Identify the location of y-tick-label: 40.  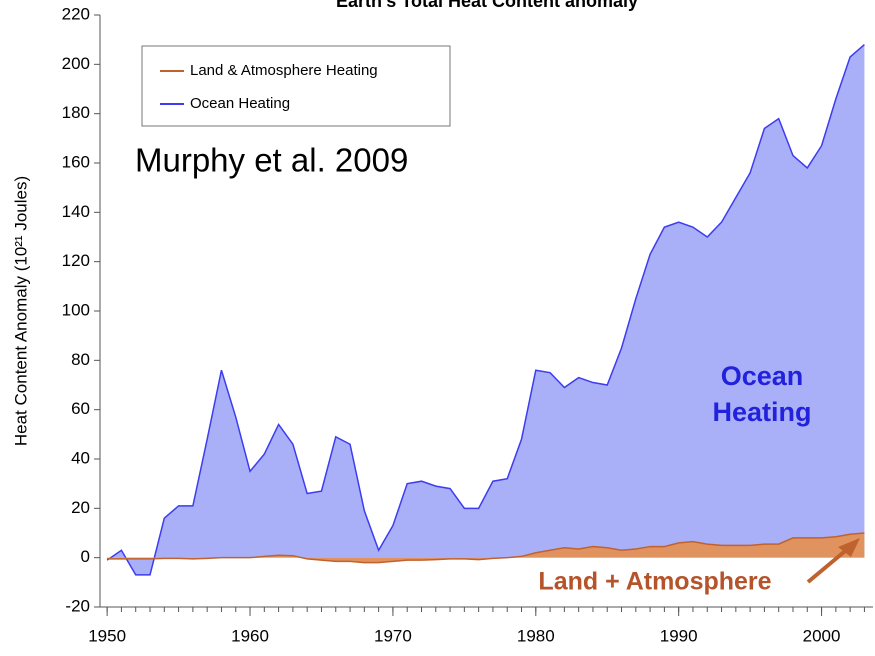
(80, 457).